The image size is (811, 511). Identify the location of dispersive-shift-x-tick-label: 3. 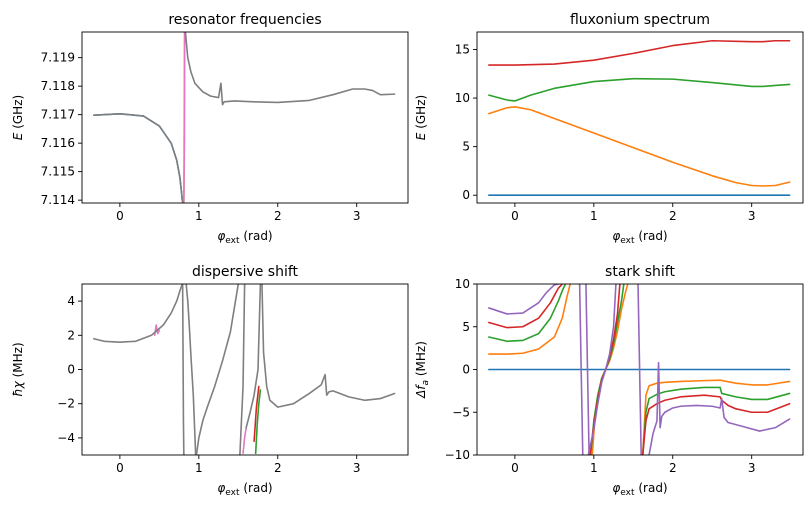
(357, 468).